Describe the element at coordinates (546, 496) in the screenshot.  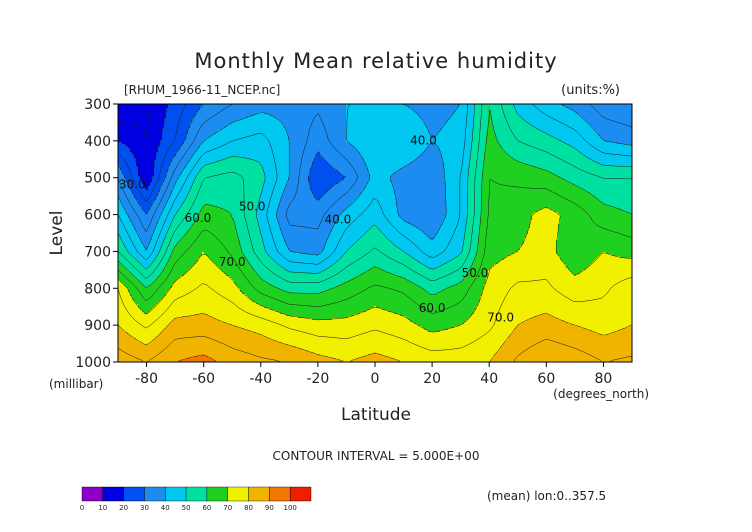
I see `footer-note: (mean) lon:0..357.5` at that location.